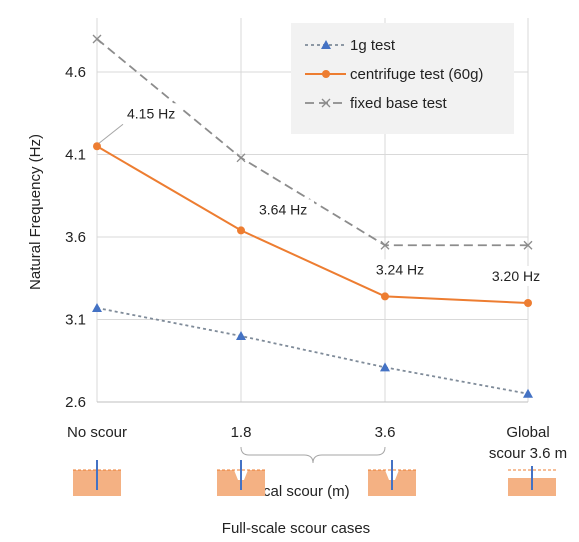  Describe the element at coordinates (528, 453) in the screenshot. I see `x-tick-label: scour 3.6 m` at that location.